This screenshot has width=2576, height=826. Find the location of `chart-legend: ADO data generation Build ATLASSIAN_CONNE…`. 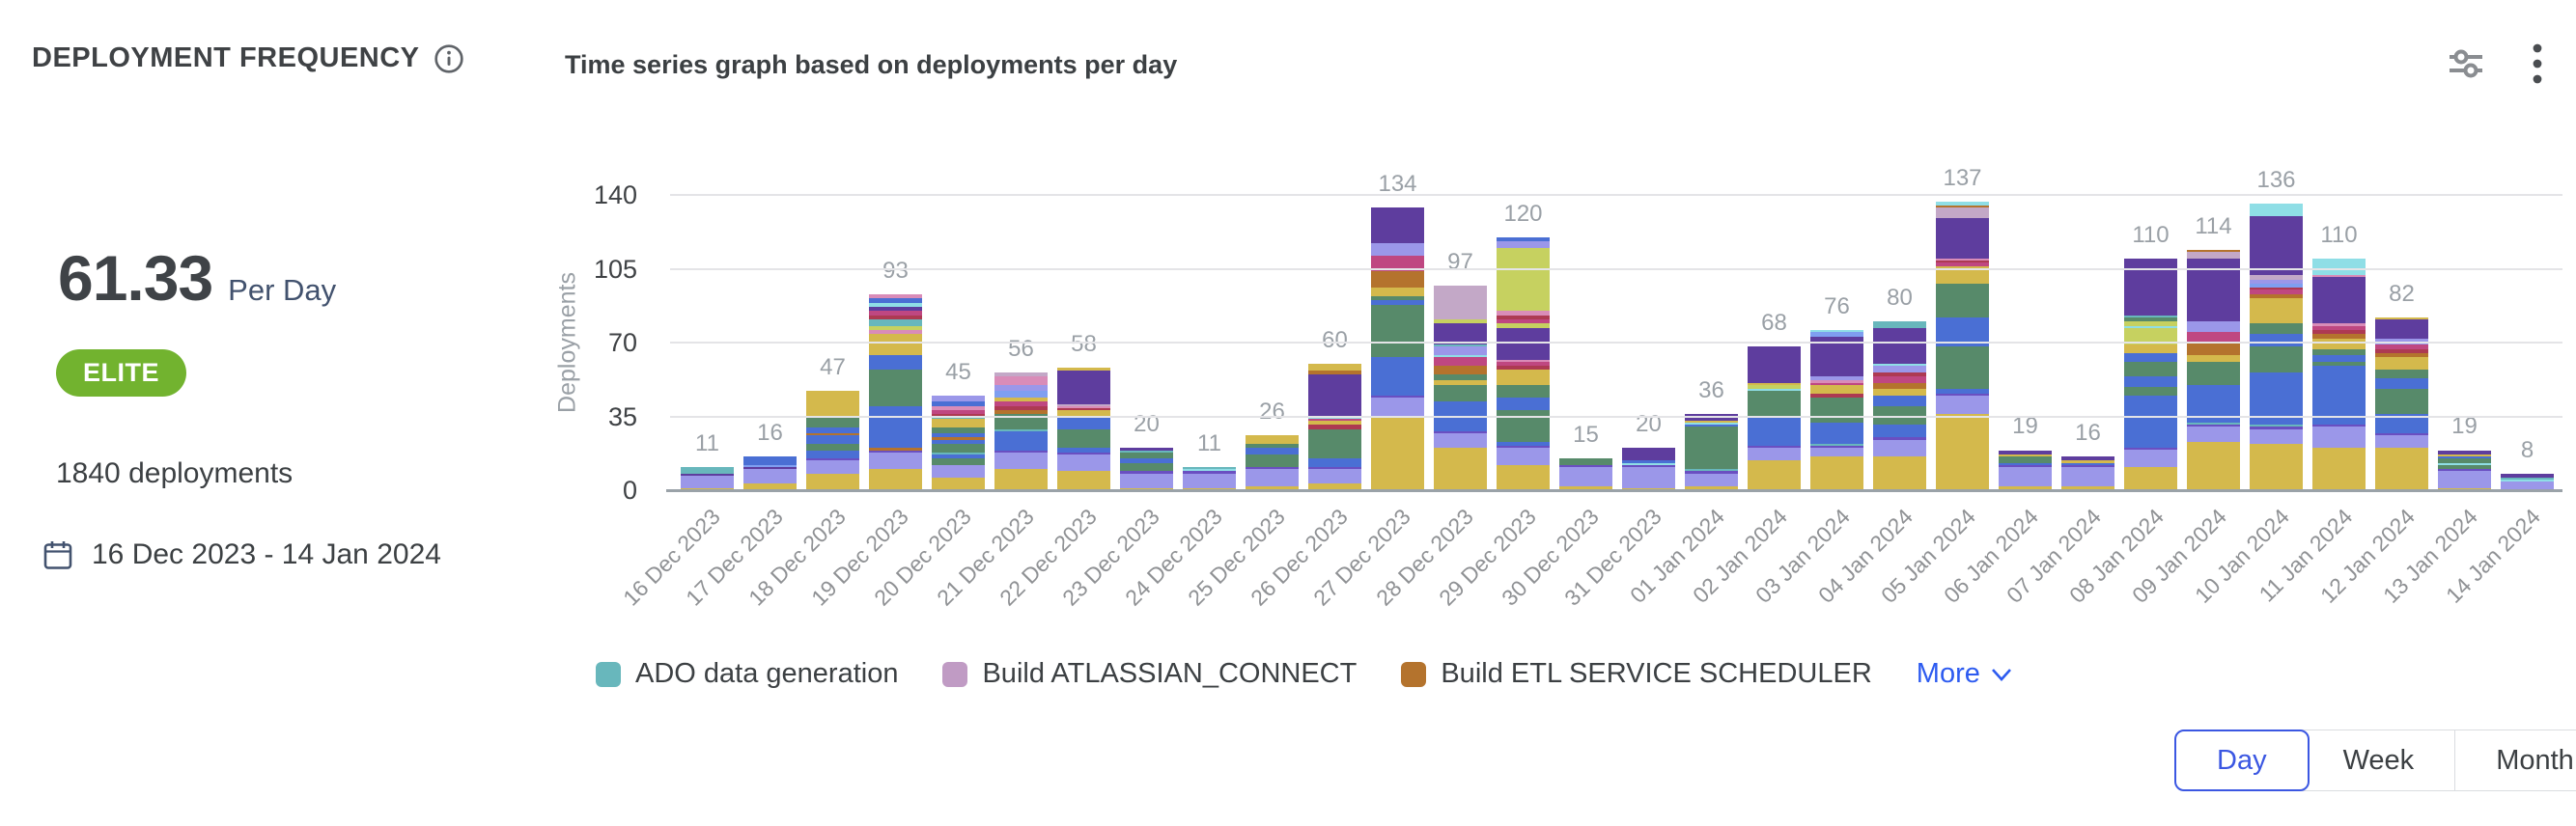

chart-legend: ADO data generation Build ATLASSIAN_CONNE… is located at coordinates (1305, 674).